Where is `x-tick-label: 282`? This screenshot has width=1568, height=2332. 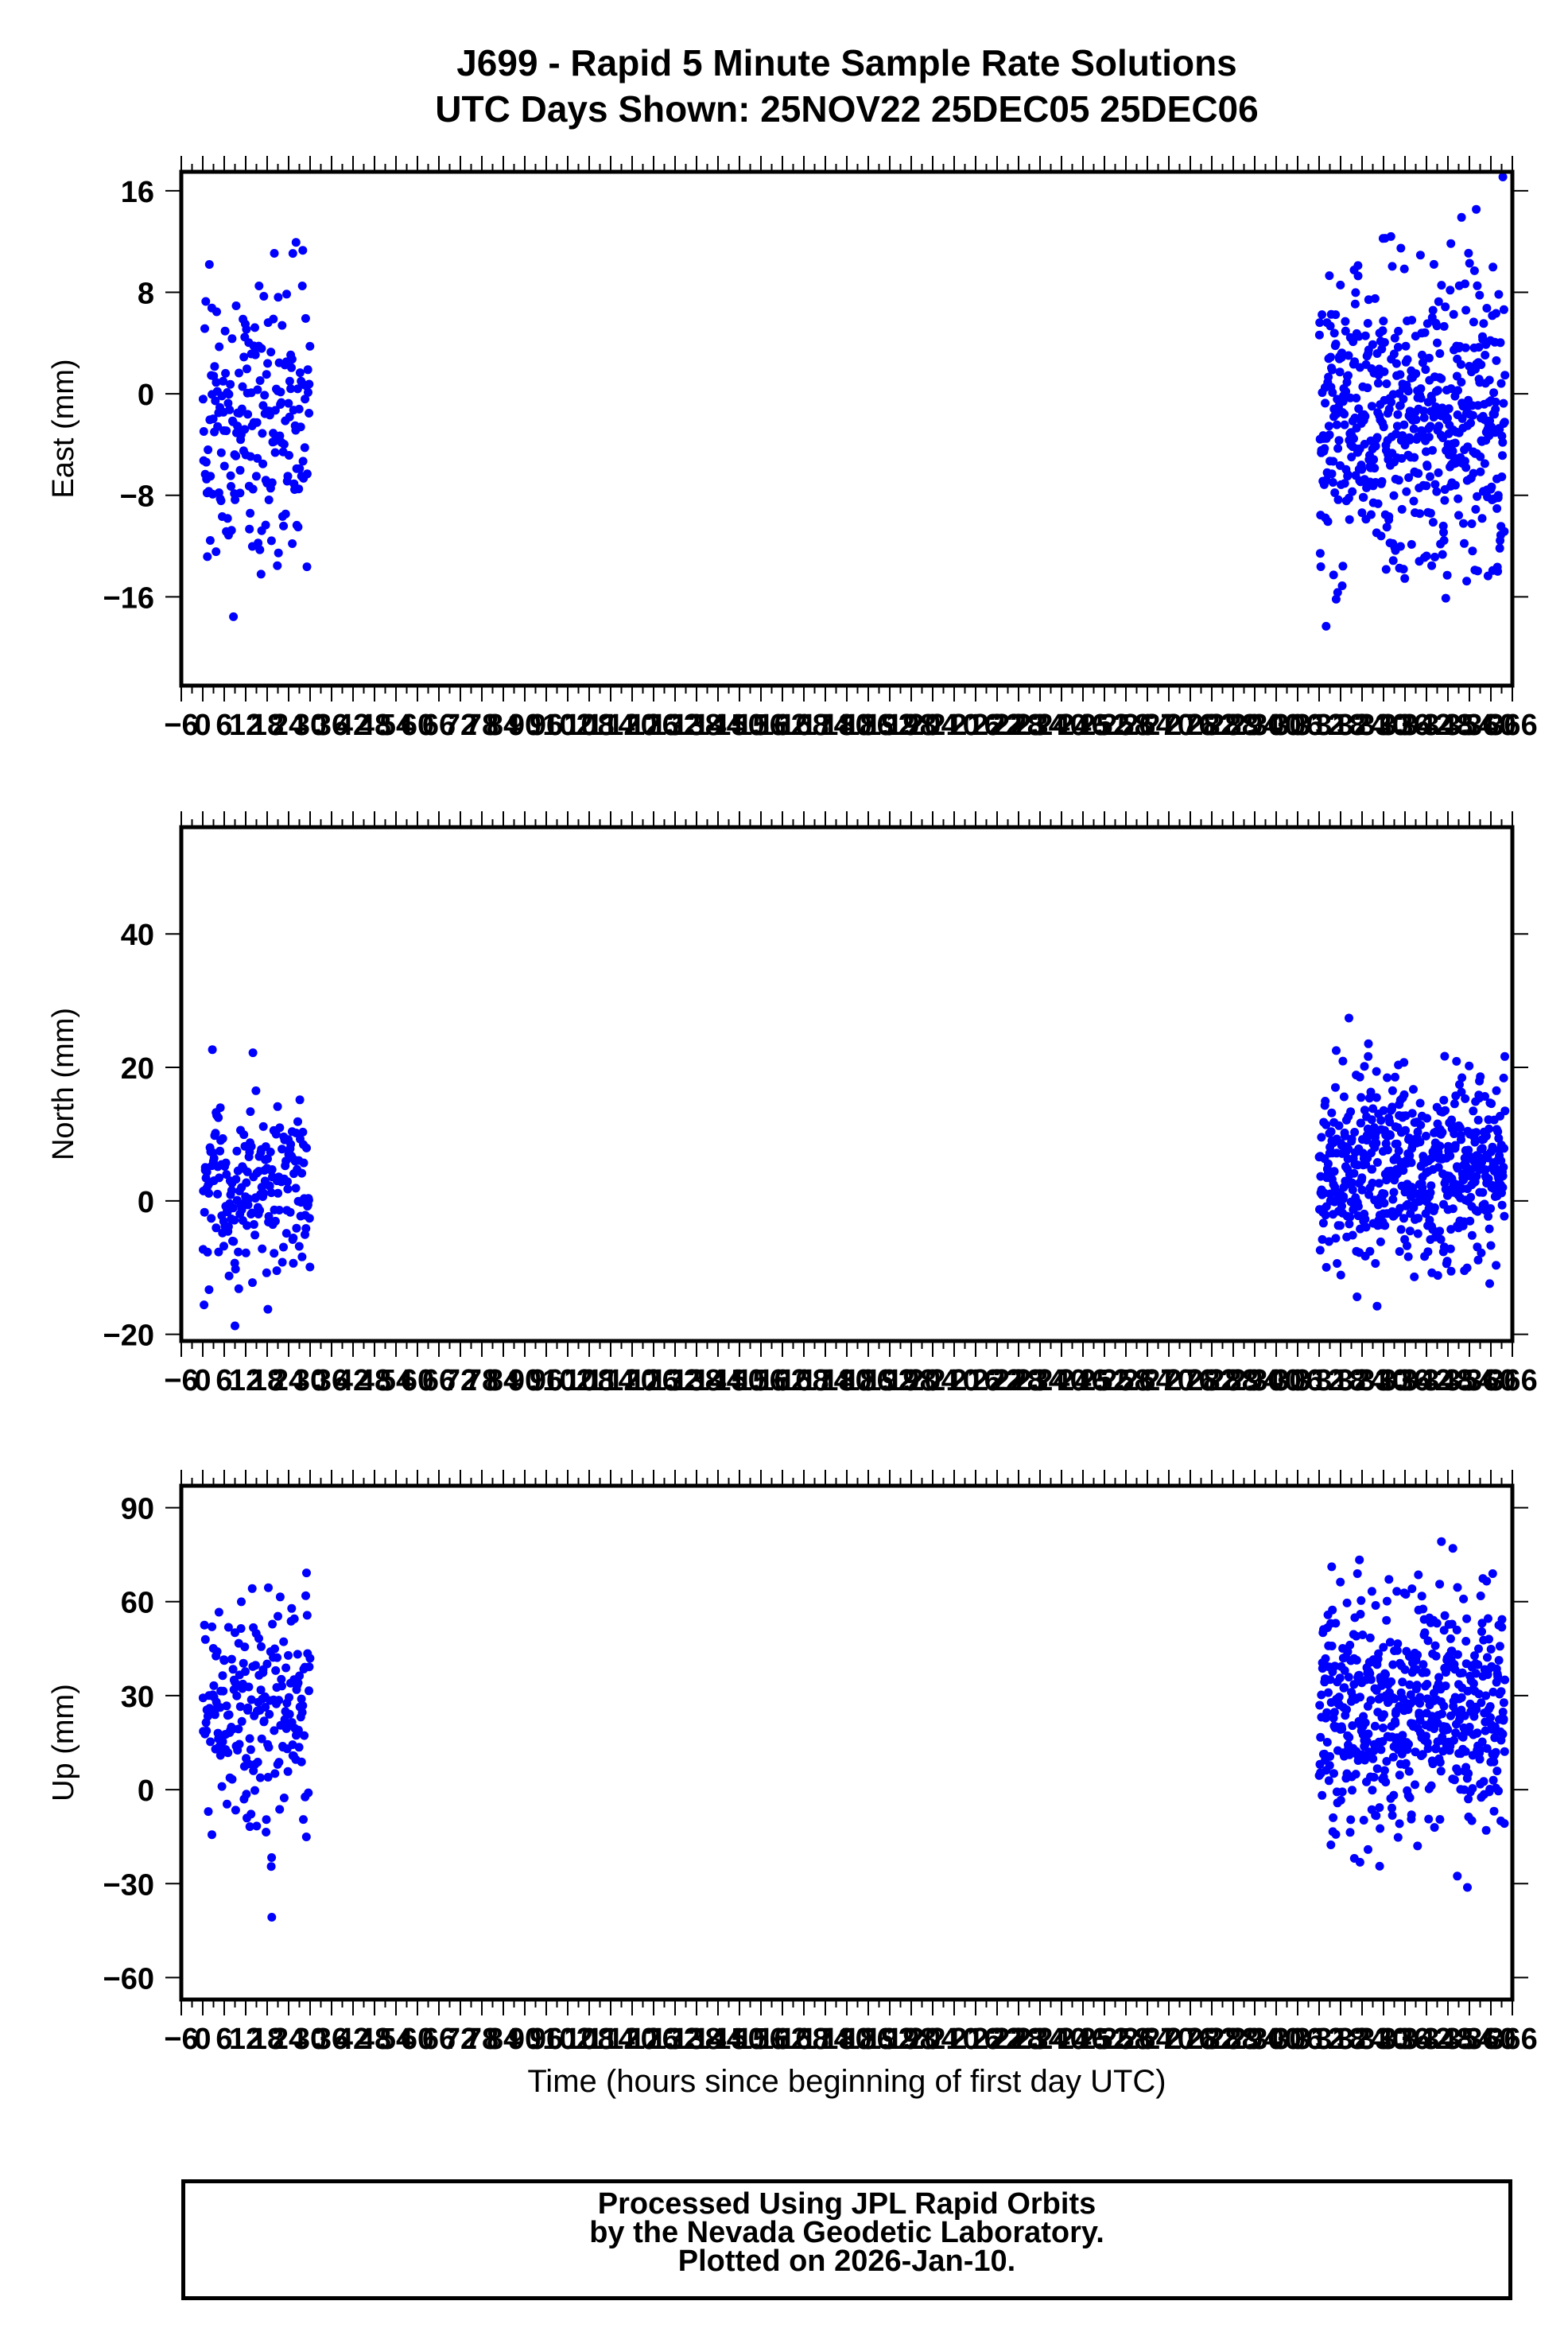
x-tick-label: 282 is located at coordinates (1211, 1381).